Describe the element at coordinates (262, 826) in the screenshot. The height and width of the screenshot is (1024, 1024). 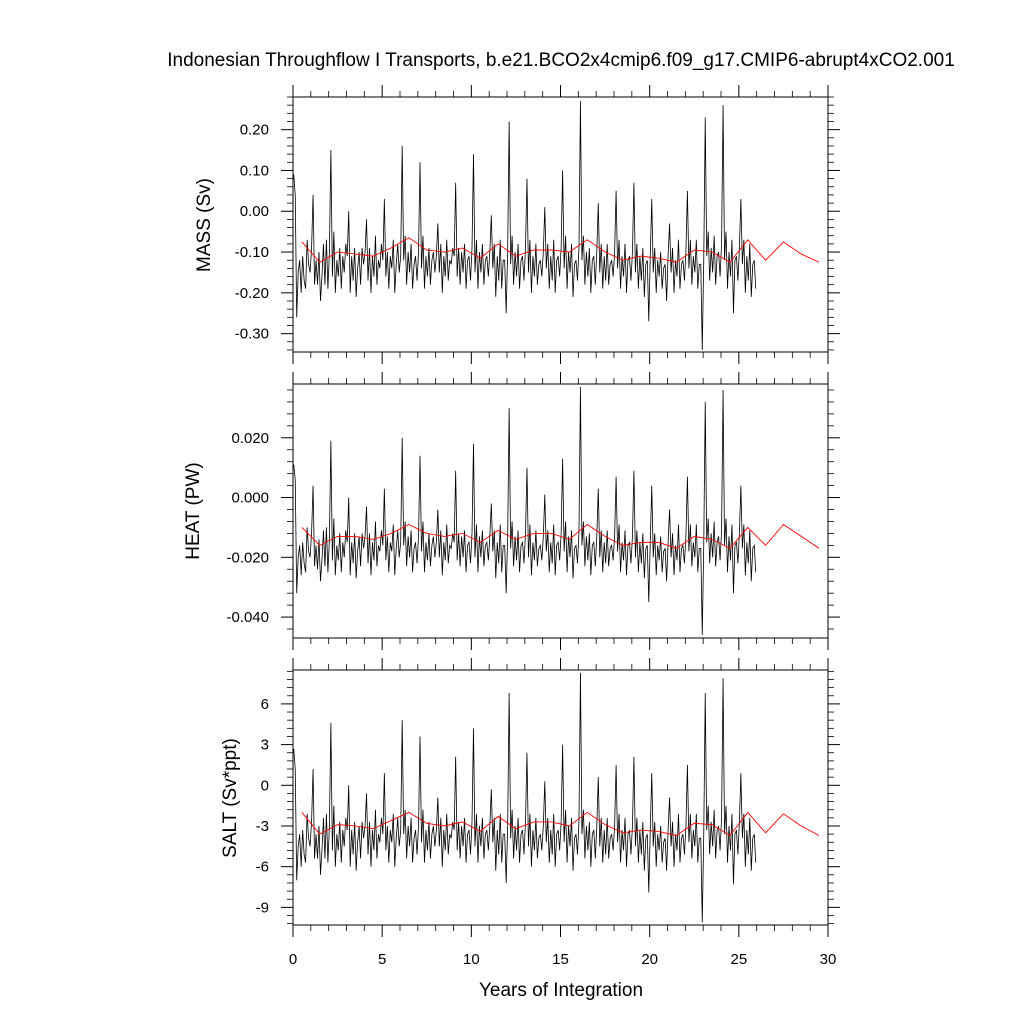
I see `salt-y-tick-label: -3` at that location.